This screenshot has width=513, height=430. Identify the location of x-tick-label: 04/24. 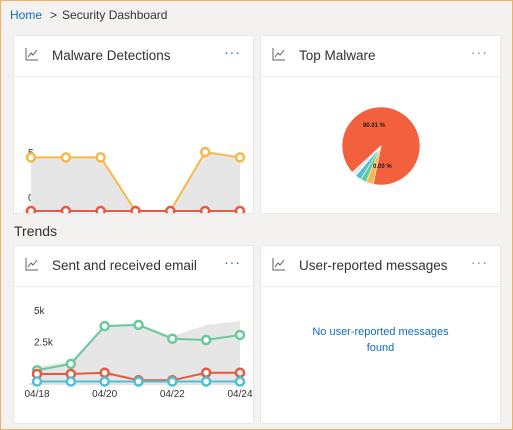
(239, 394).